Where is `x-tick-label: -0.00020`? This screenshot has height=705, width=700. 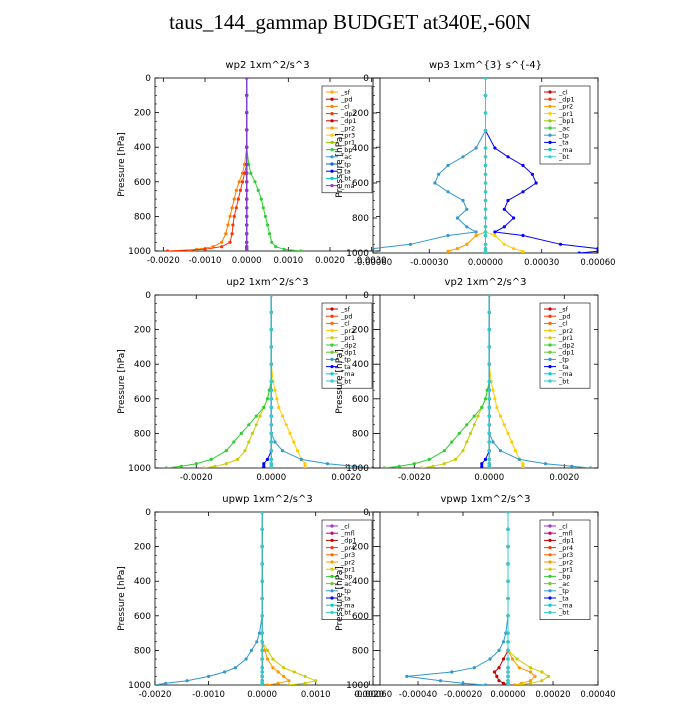 x-tick-label: -0.00020 is located at coordinates (463, 695).